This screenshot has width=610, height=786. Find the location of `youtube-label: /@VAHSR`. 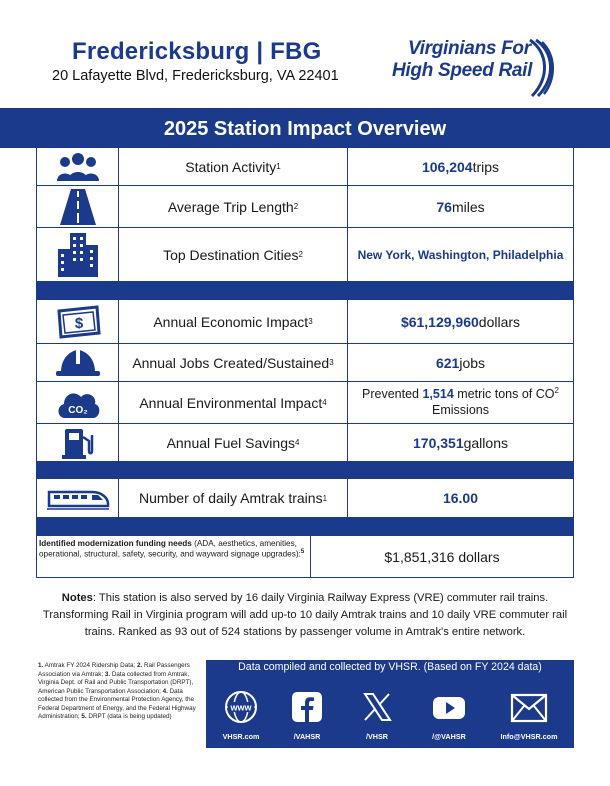

youtube-label: /@VAHSR is located at coordinates (449, 736).